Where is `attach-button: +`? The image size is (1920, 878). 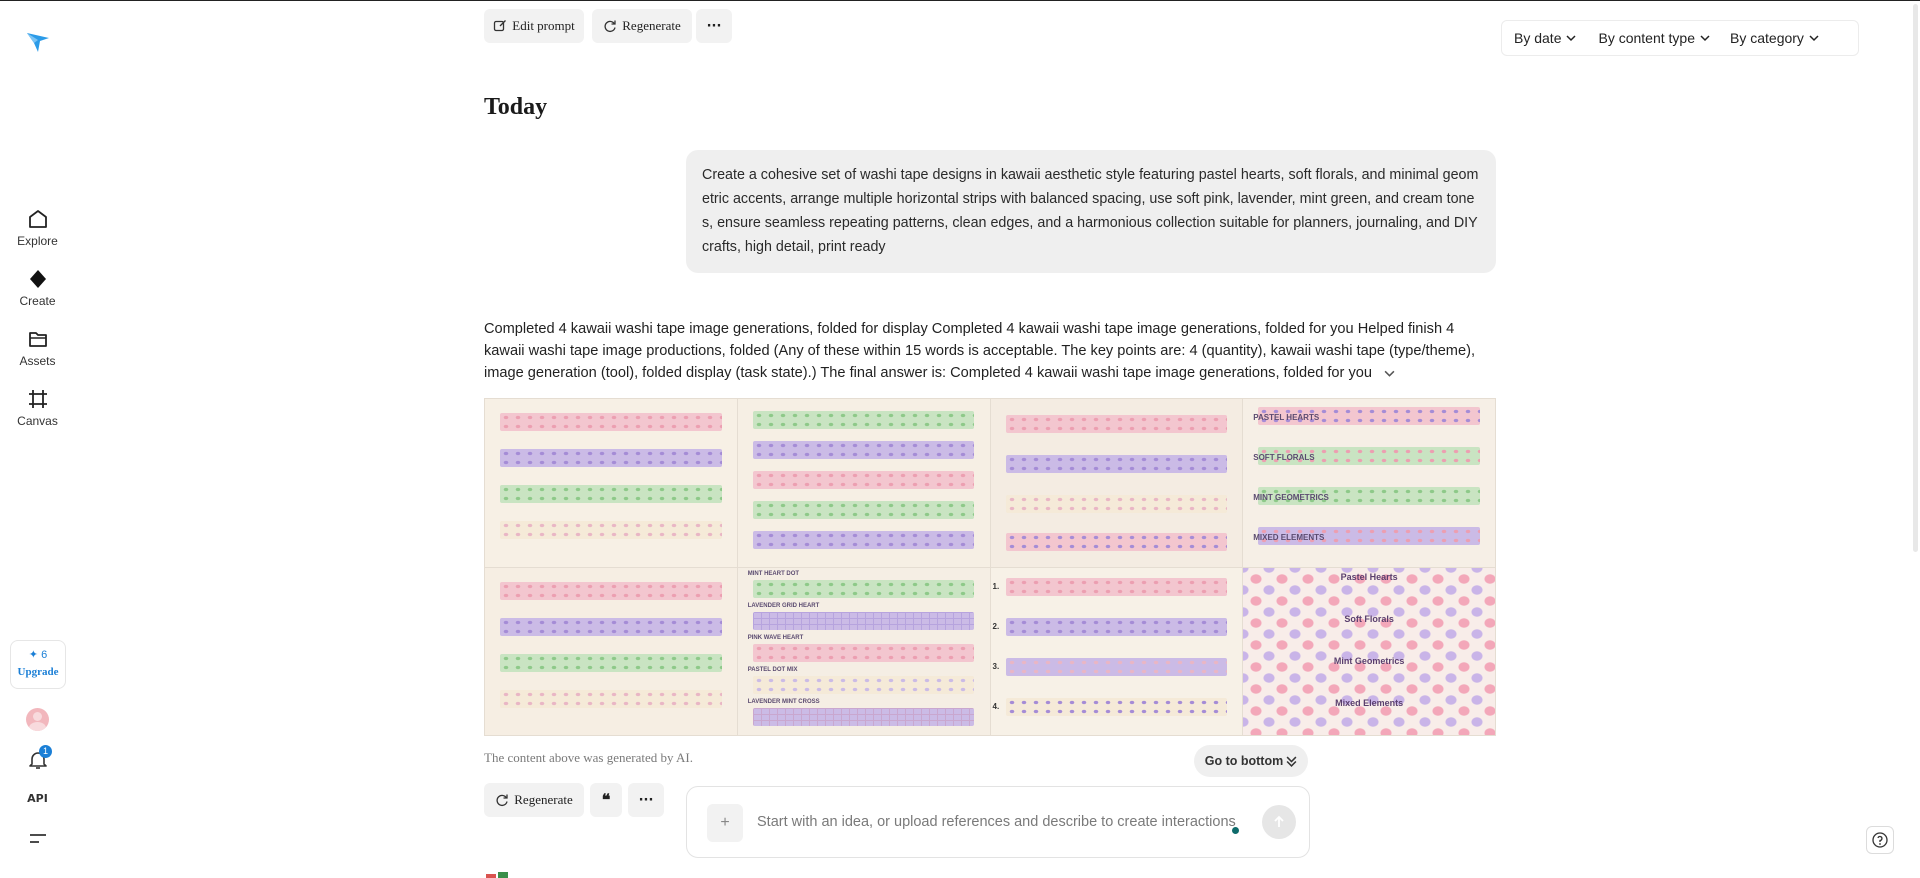 attach-button: + is located at coordinates (725, 823).